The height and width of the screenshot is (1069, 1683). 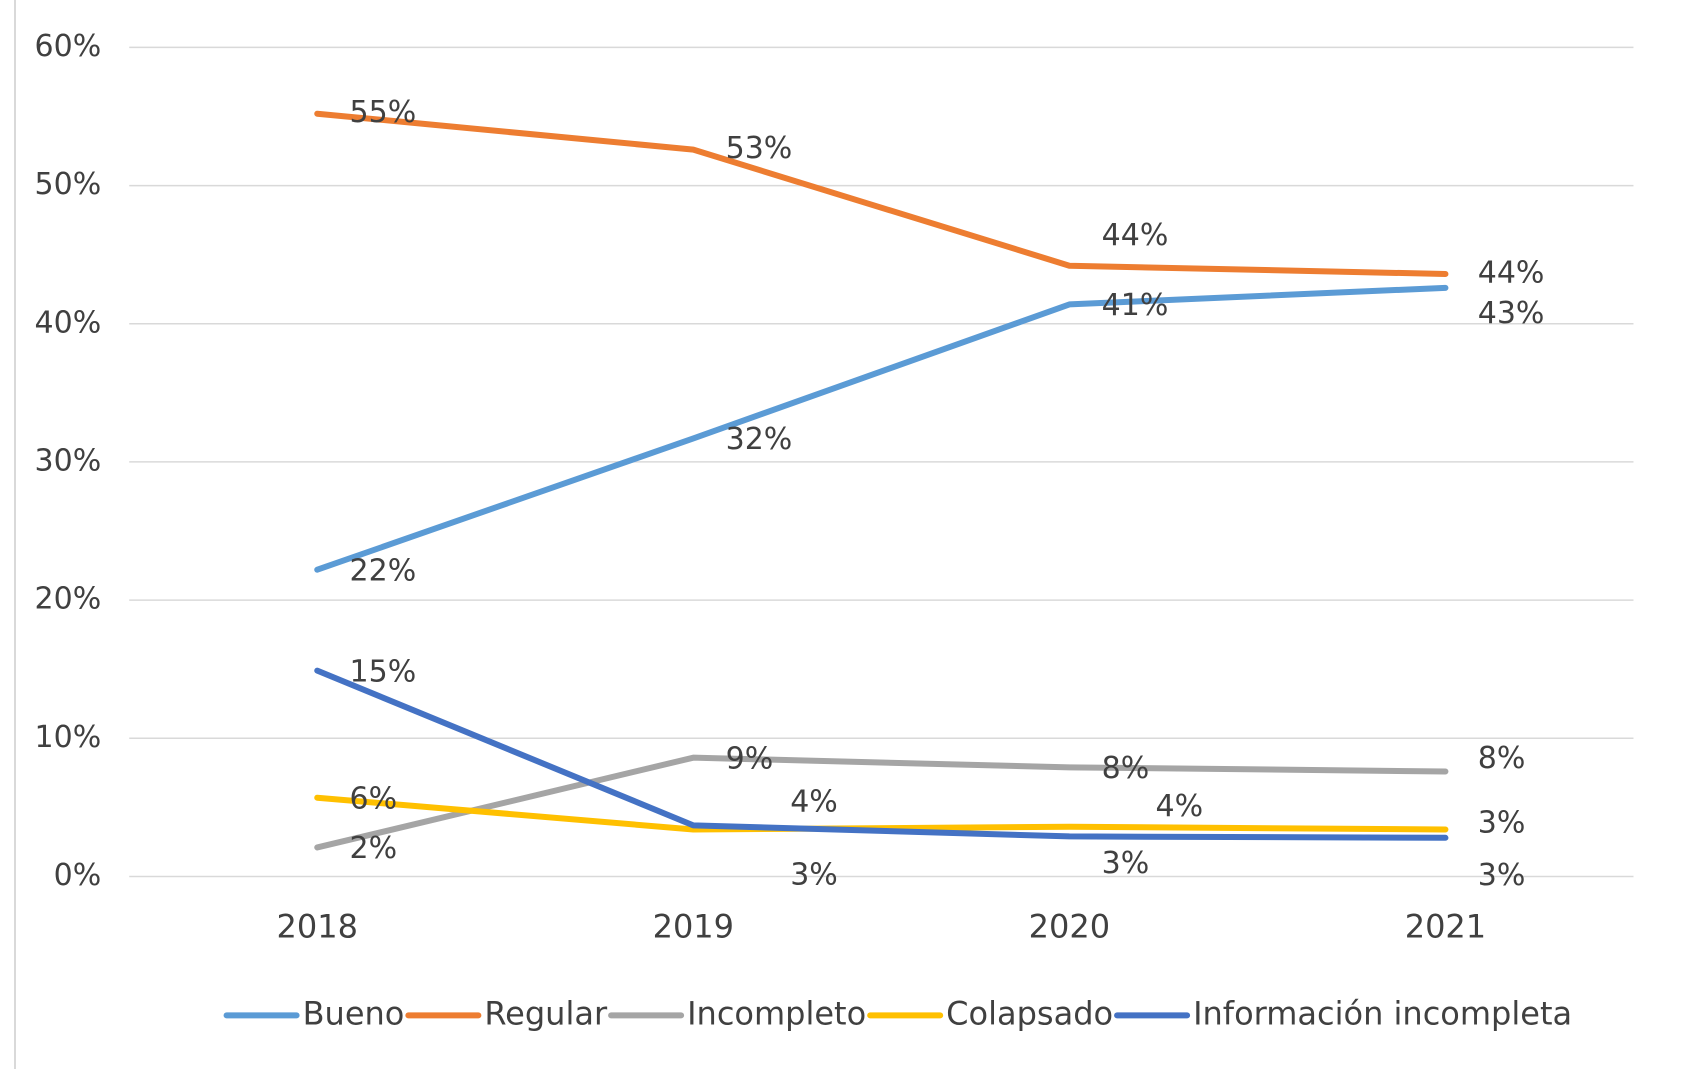 I want to click on data-label: 53%, so click(x=759, y=148).